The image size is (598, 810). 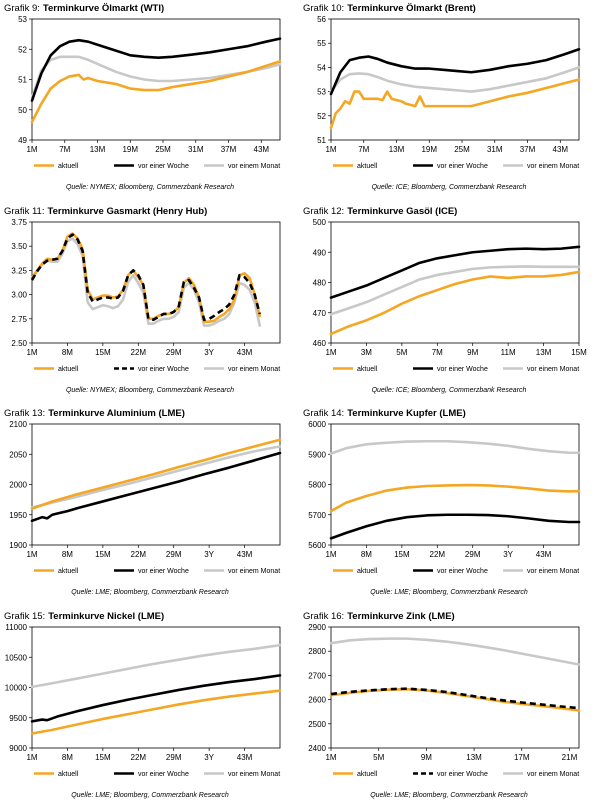 What do you see at coordinates (16, 627) in the screenshot?
I see `y-tick-label: 11000` at bounding box center [16, 627].